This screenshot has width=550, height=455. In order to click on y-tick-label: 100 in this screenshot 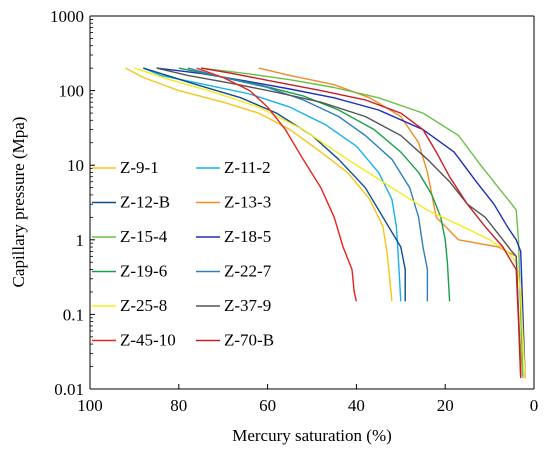, I will do `click(72, 91)`.